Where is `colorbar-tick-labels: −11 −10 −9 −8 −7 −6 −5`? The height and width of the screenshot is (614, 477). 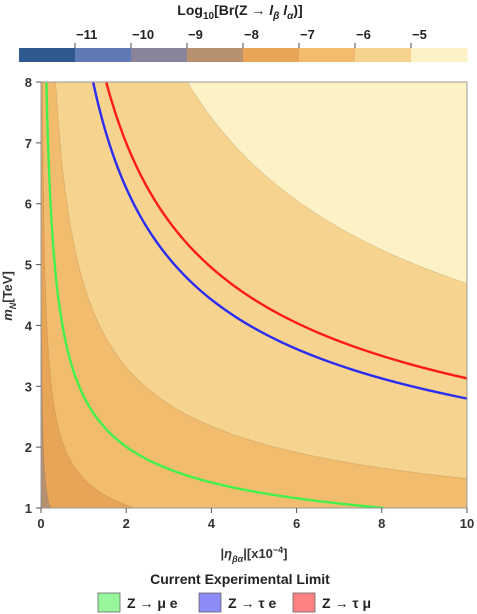 colorbar-tick-labels: −11 −10 −9 −8 −7 −6 −5 is located at coordinates (250, 37).